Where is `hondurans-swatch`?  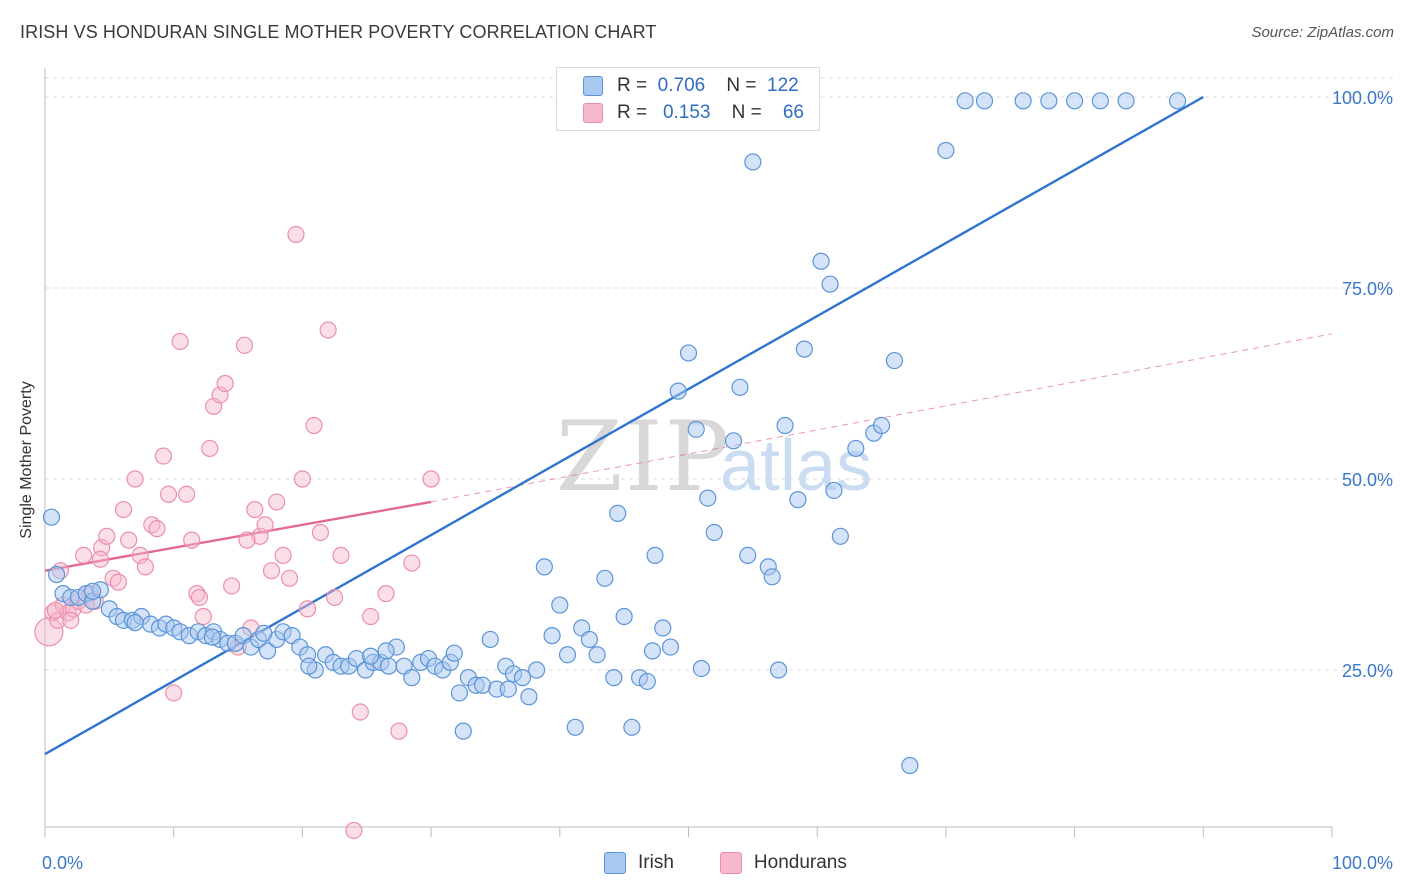
hondurans-swatch is located at coordinates (593, 113).